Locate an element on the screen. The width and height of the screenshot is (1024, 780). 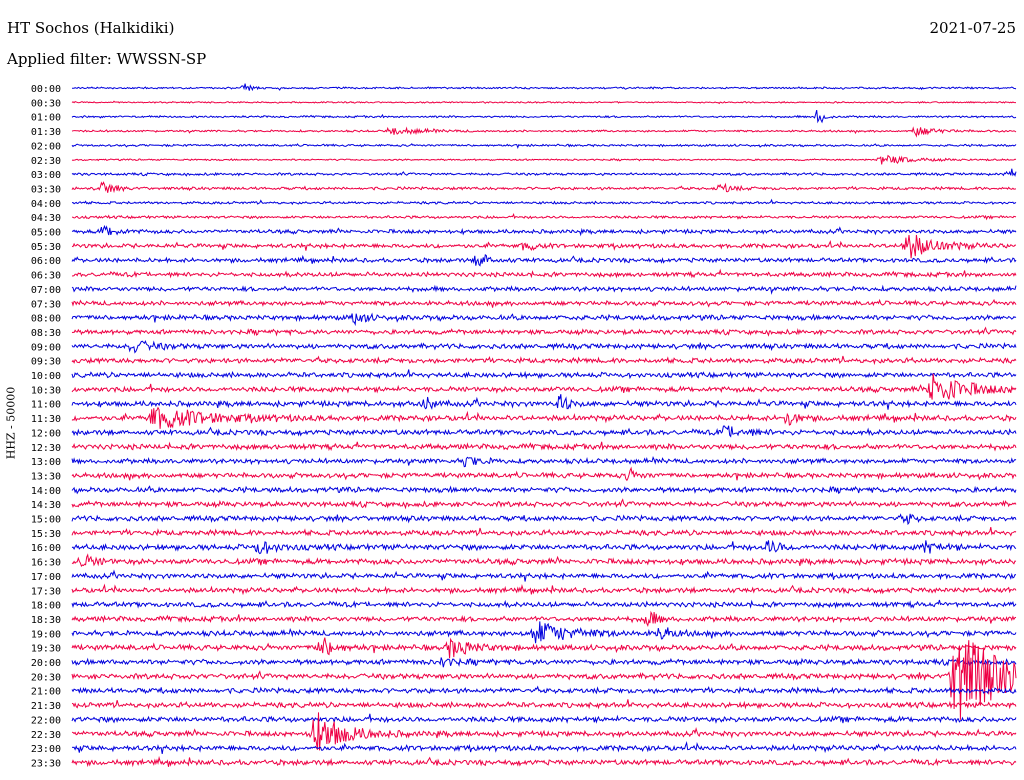
row-time-label: 03:00 is located at coordinates (46, 175).